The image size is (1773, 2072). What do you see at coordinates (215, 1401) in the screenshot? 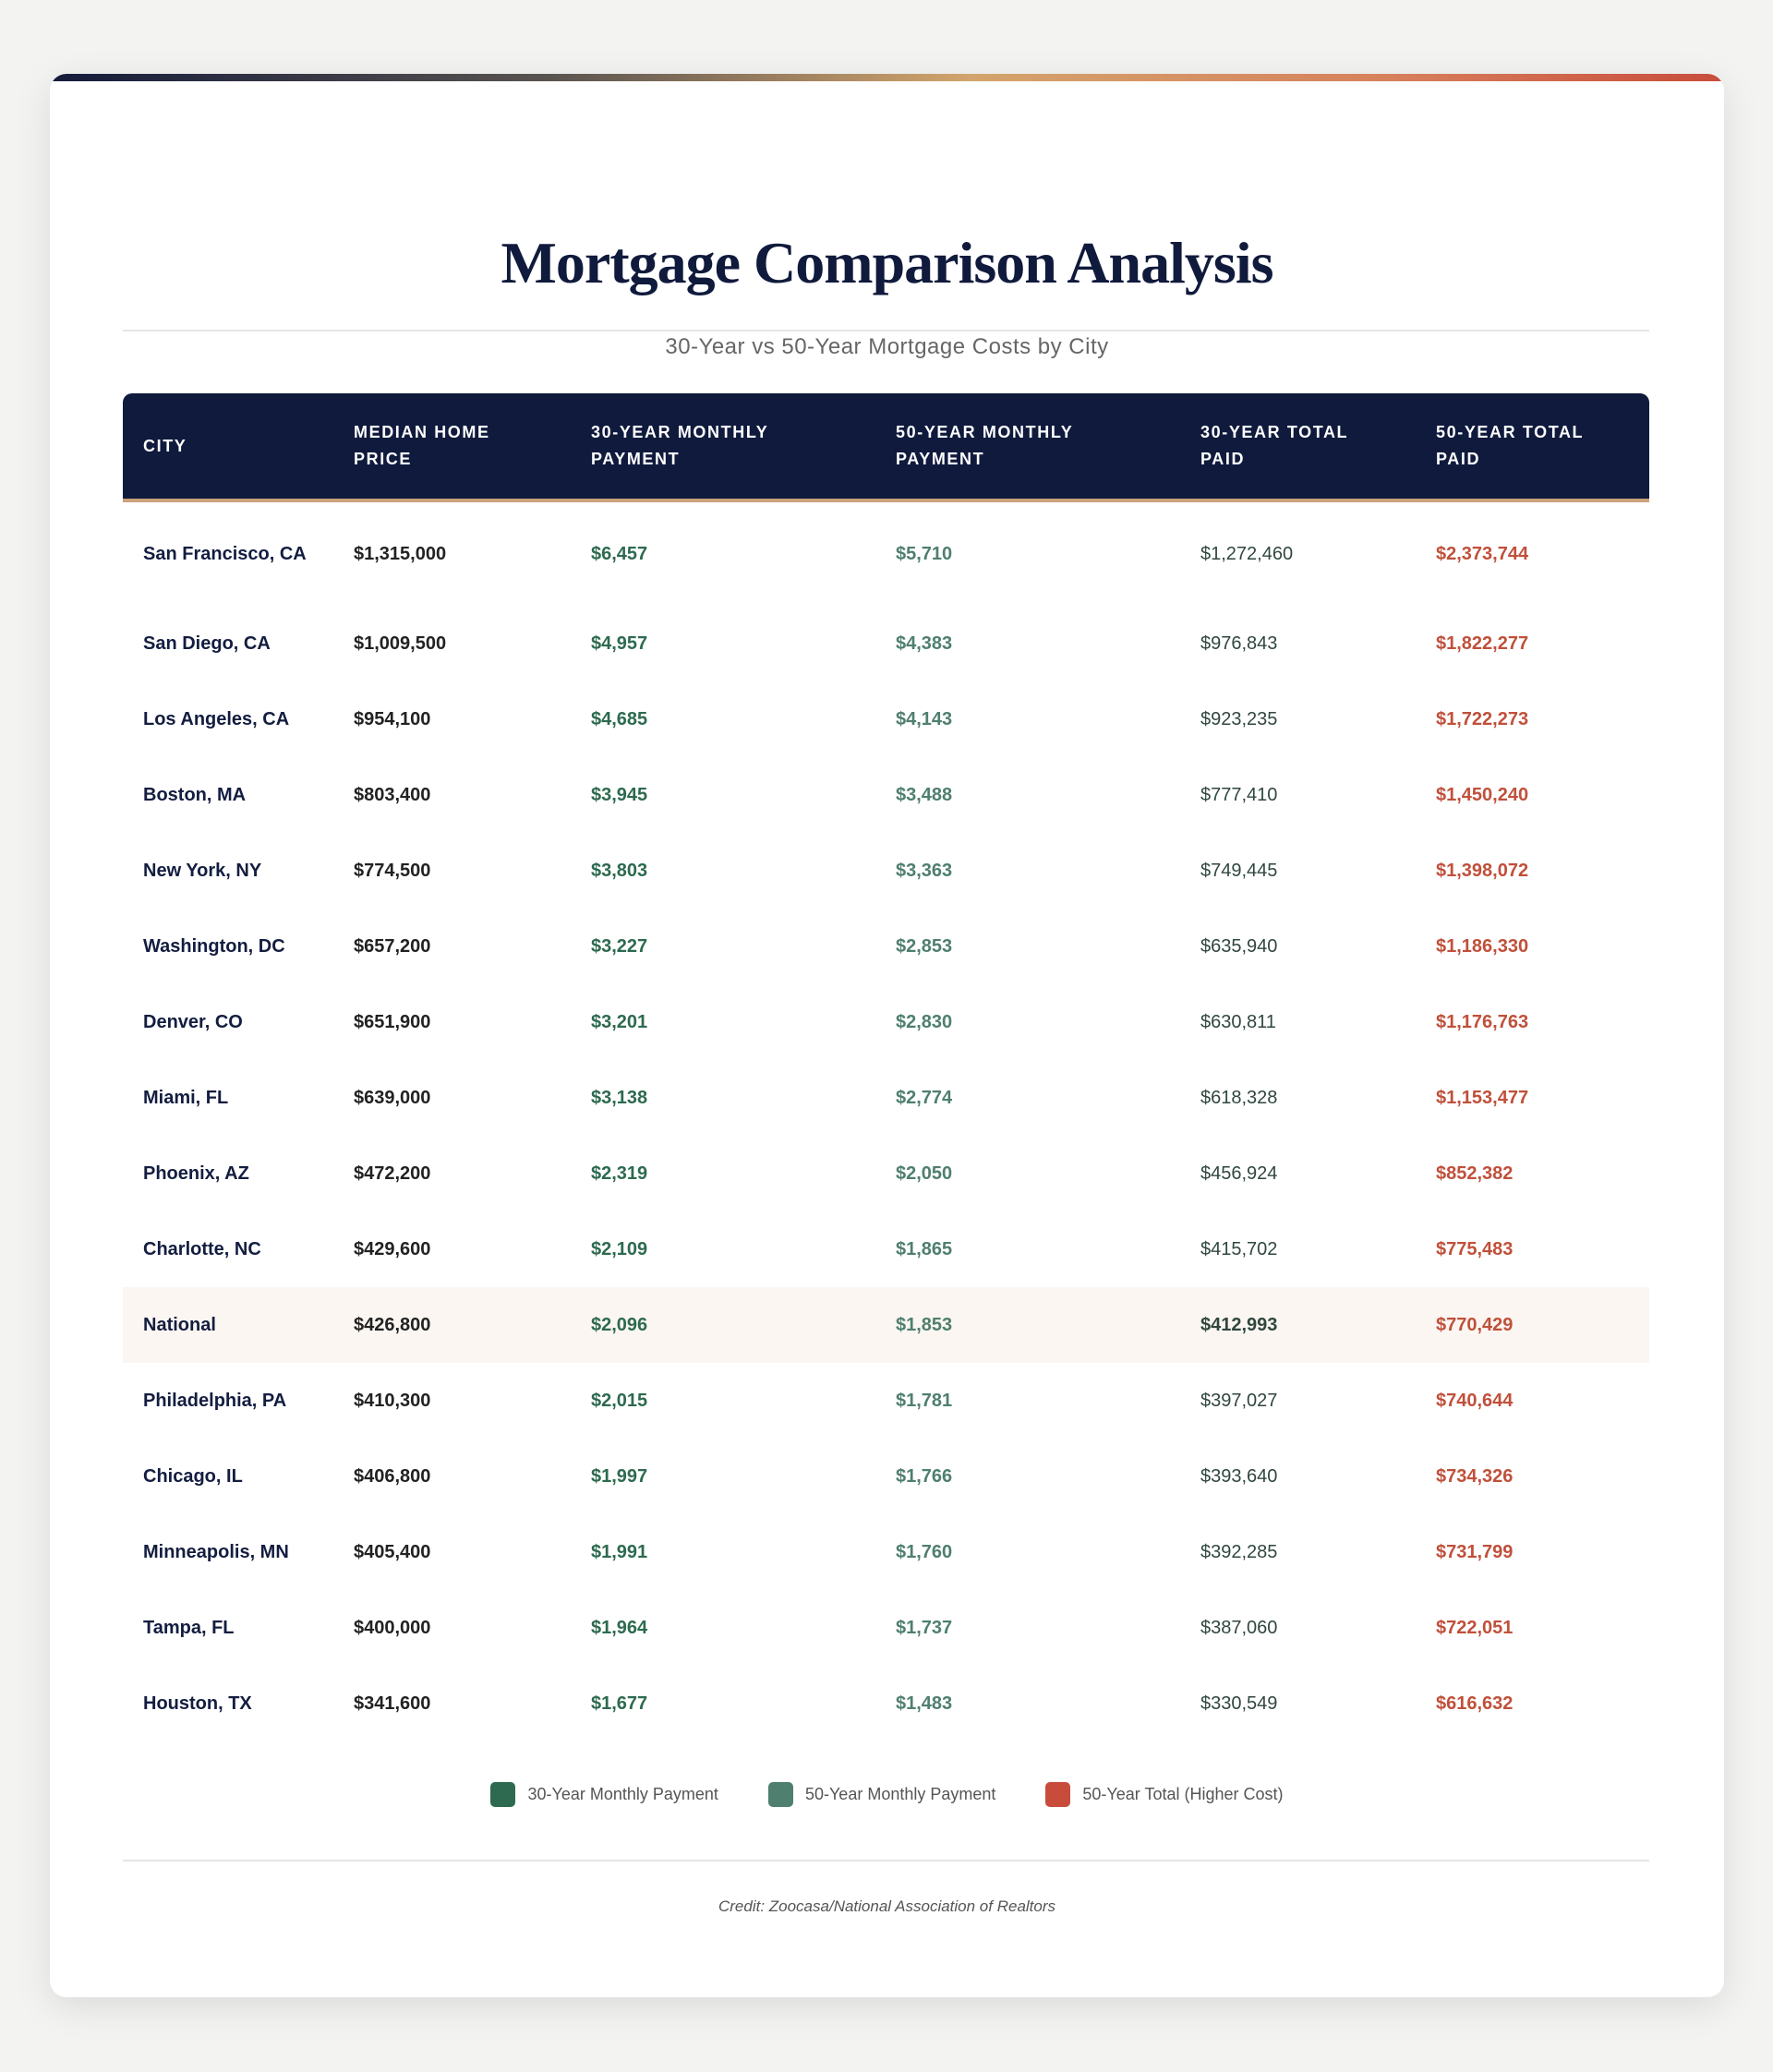
I see `cell-city: Philadelphia, PA` at bounding box center [215, 1401].